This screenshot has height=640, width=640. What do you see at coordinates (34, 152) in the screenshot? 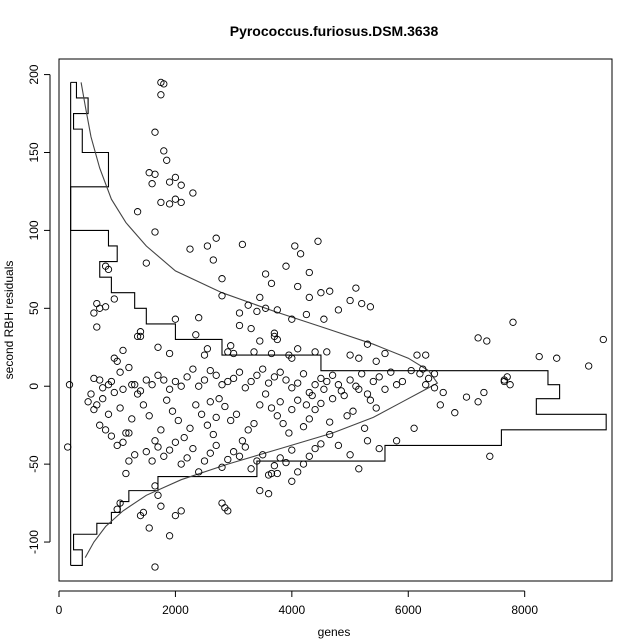
I see `y-tick-label: 150` at bounding box center [34, 152].